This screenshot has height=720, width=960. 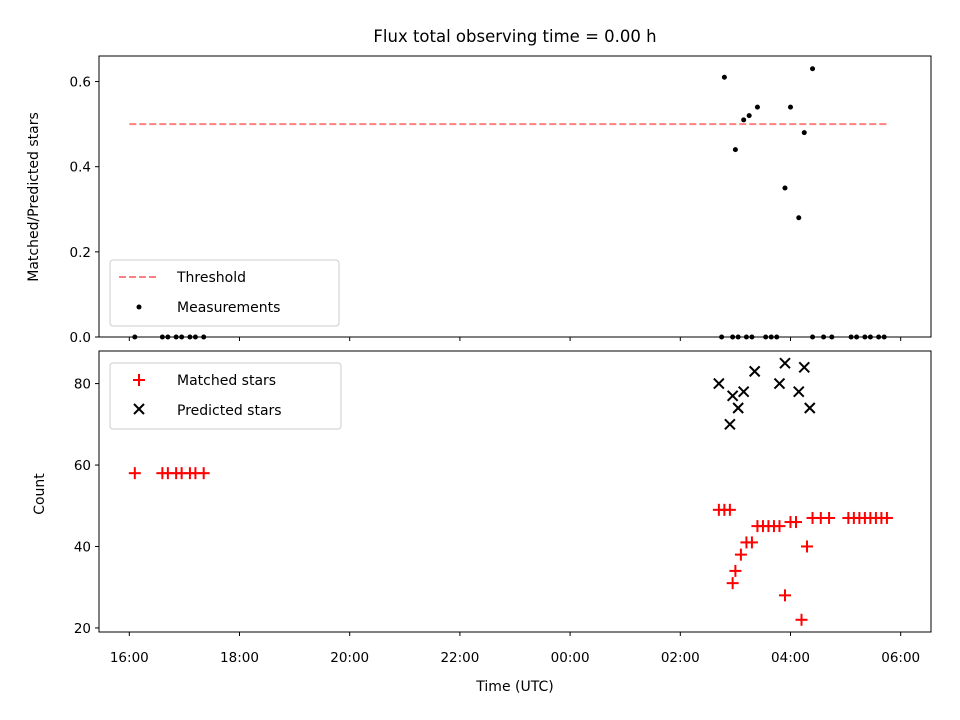 I want to click on legend-threshold-label: Threshold, so click(x=211, y=278).